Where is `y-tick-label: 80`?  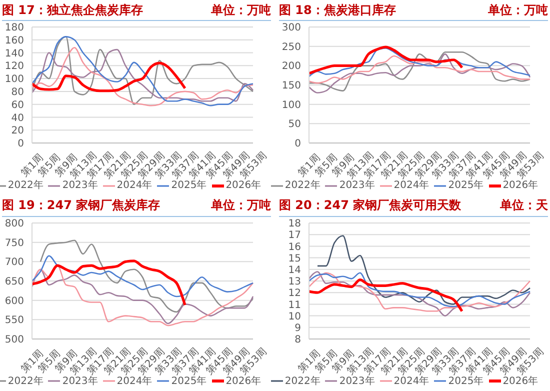
y-tick-label: 80 is located at coordinates (17, 92).